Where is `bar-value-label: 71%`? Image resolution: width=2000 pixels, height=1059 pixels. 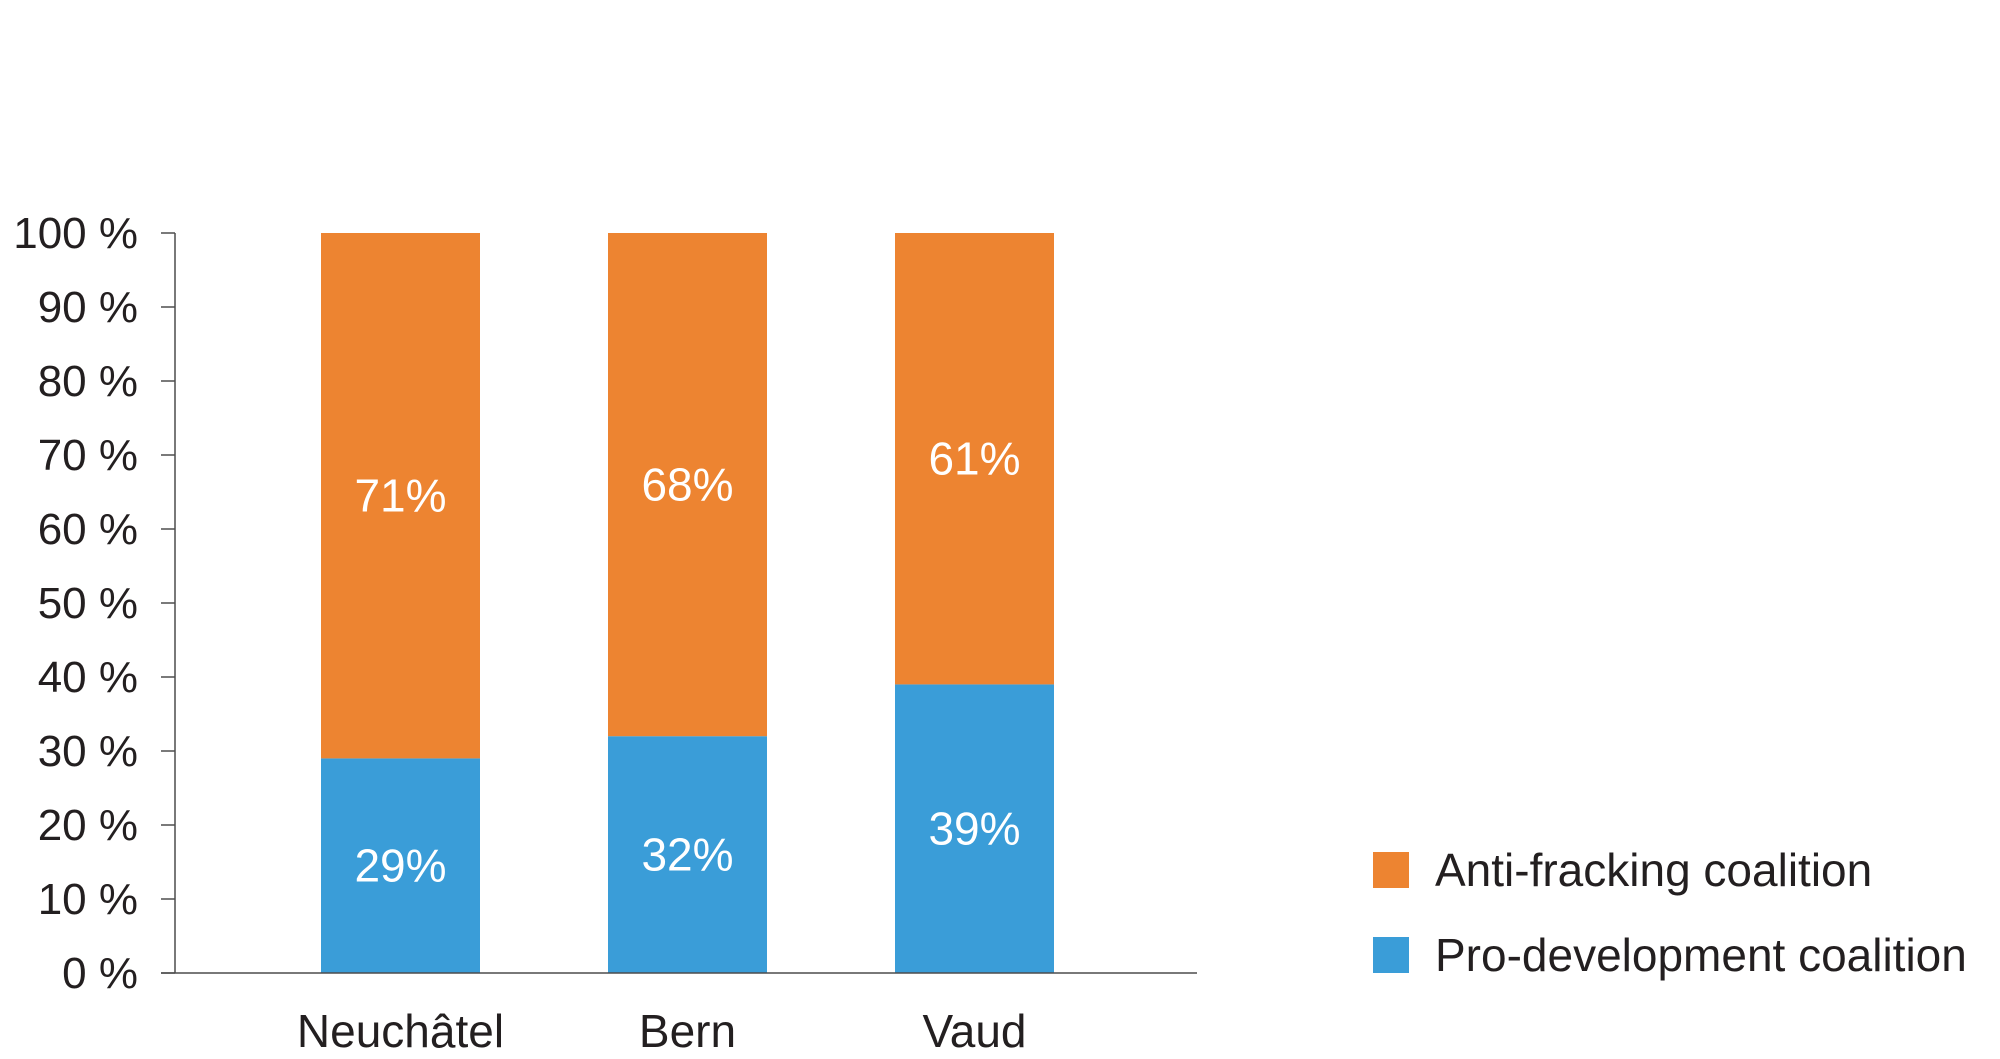
bar-value-label: 71% is located at coordinates (400, 496).